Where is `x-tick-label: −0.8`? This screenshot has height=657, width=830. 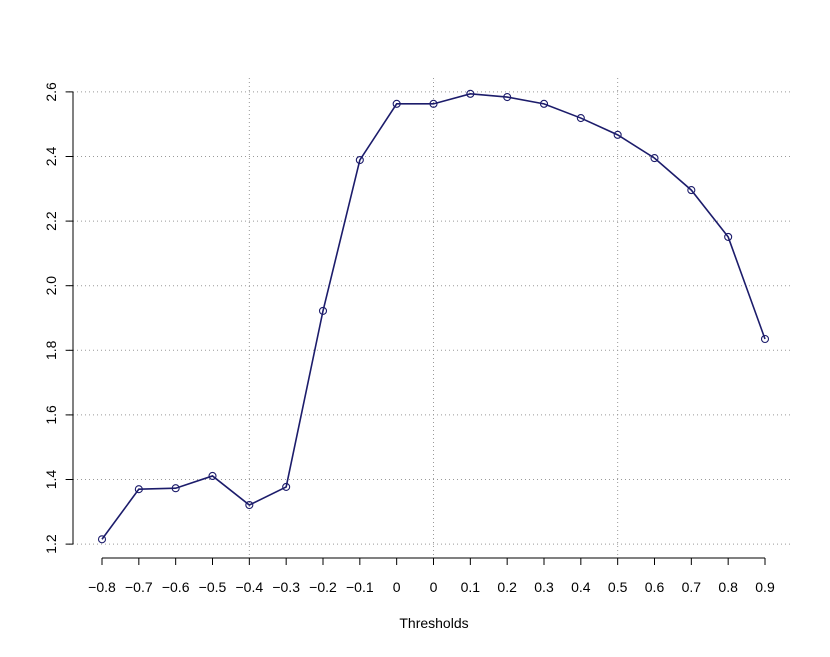
x-tick-label: −0.8 is located at coordinates (102, 587).